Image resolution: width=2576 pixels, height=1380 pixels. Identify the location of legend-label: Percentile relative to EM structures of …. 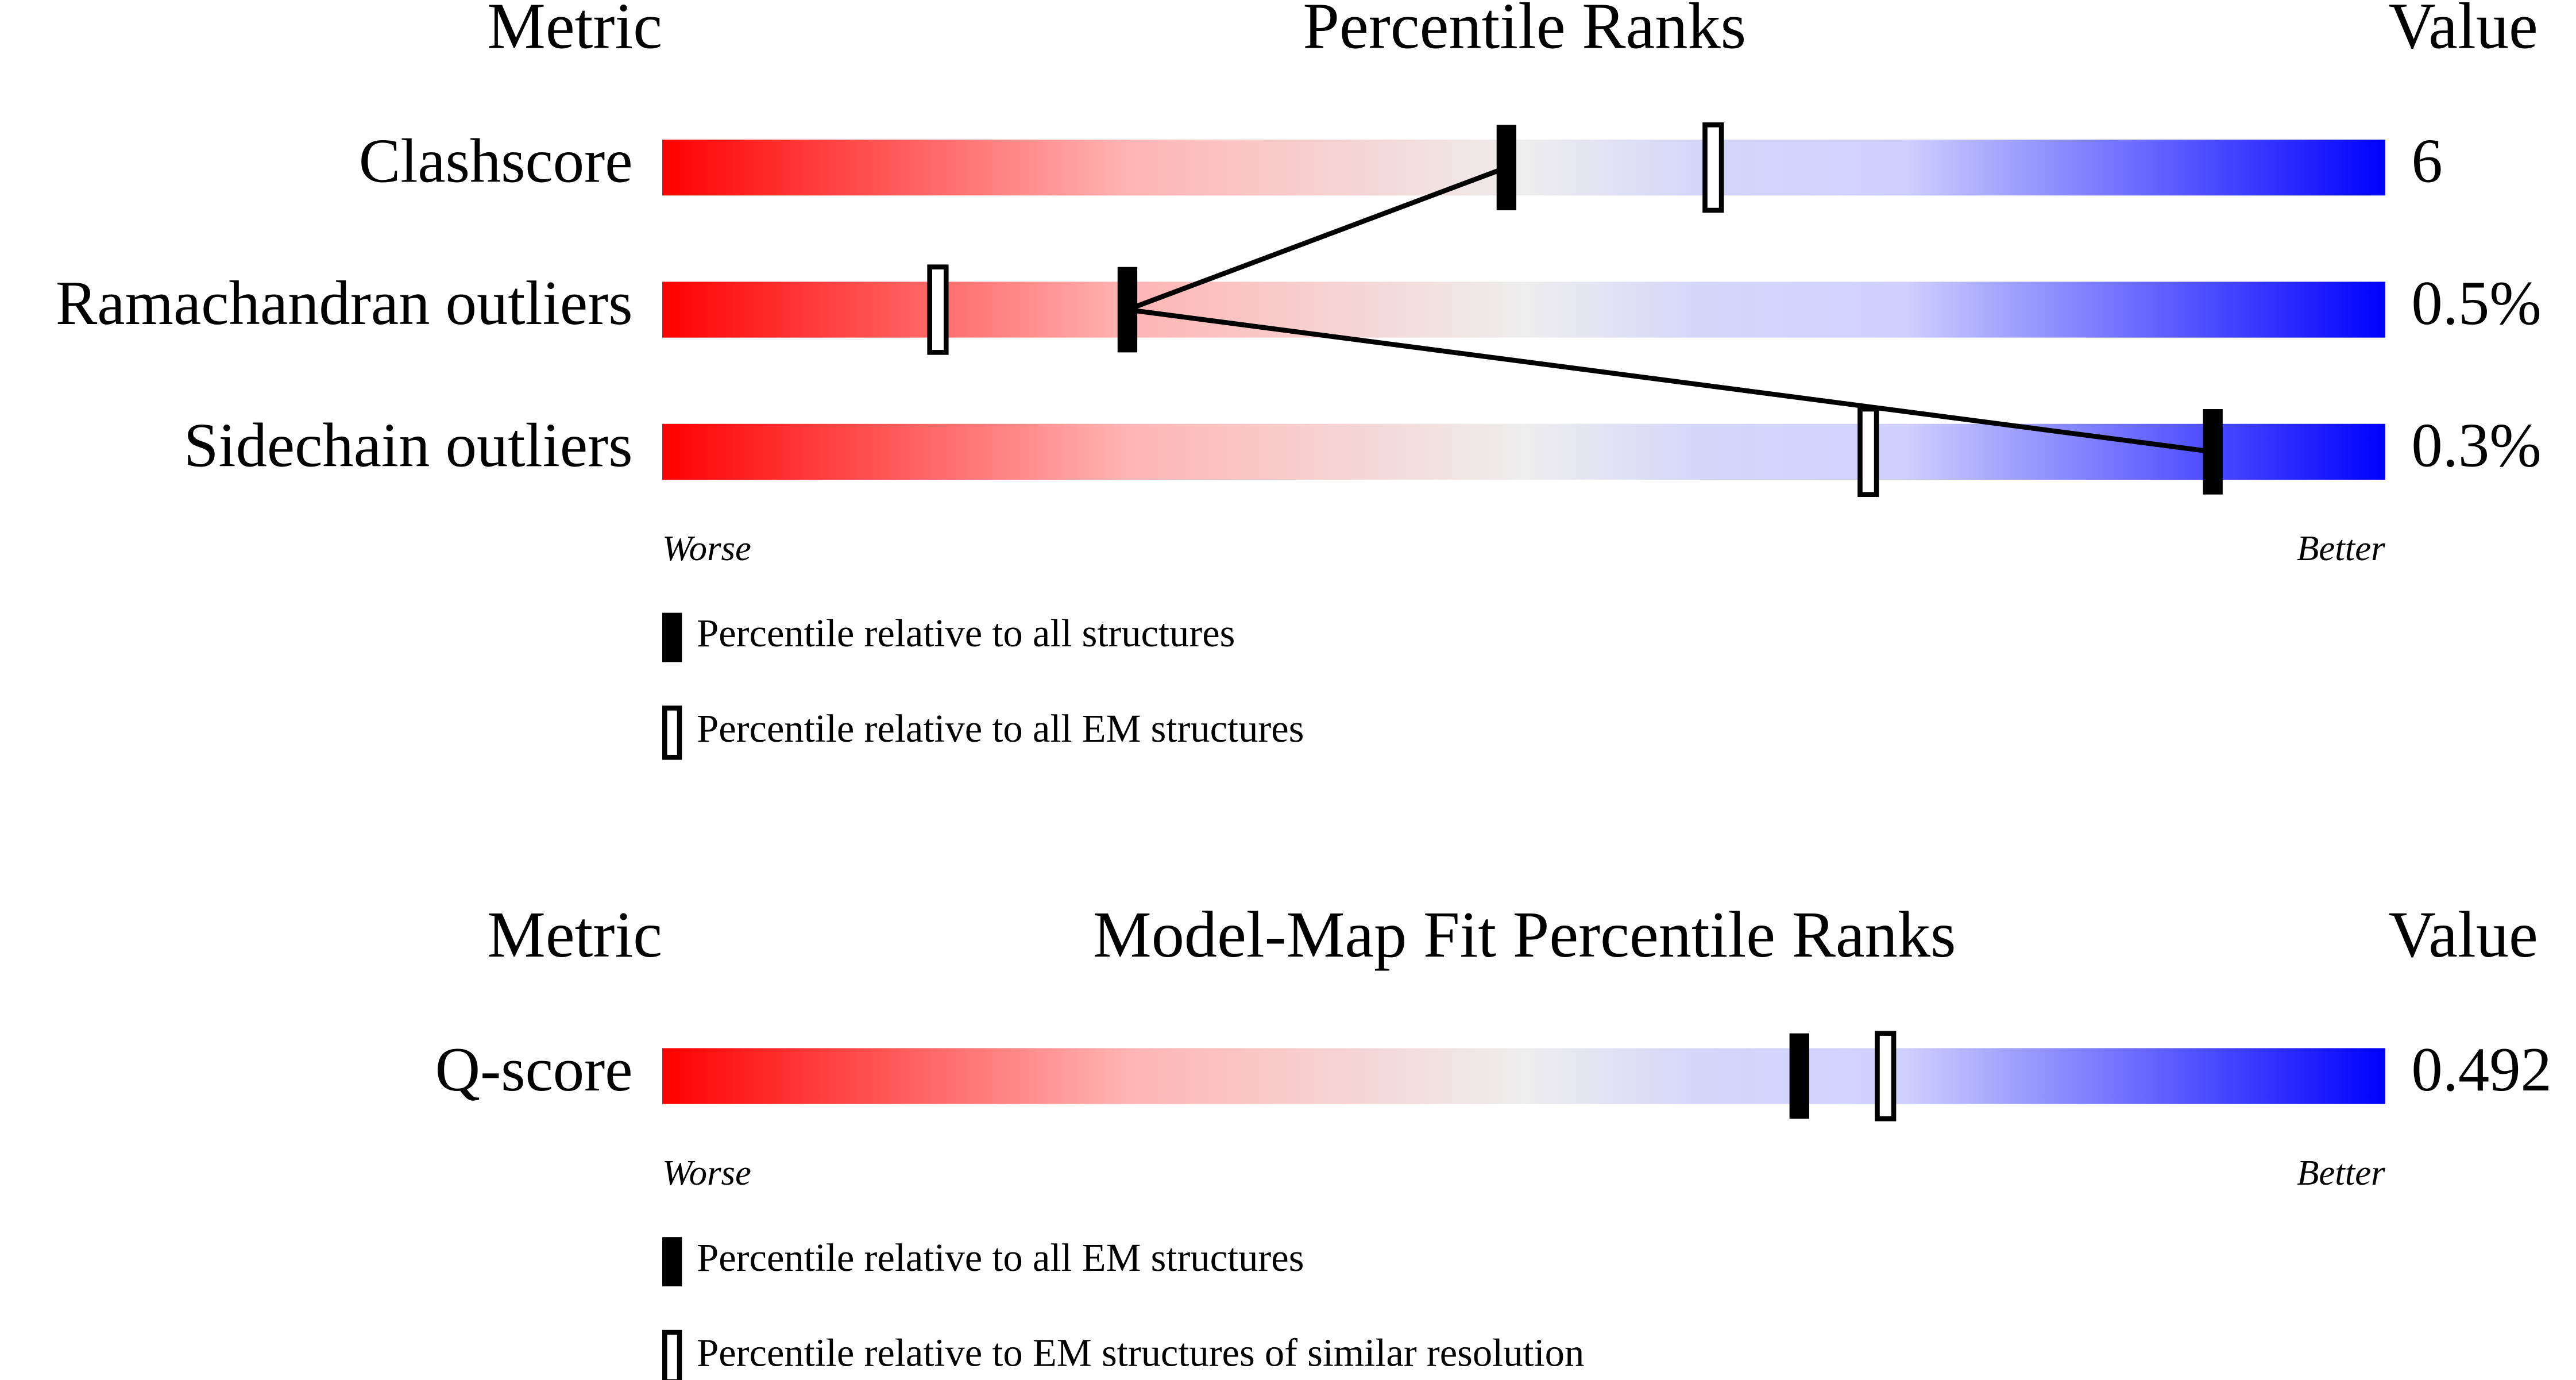
(1140, 1353).